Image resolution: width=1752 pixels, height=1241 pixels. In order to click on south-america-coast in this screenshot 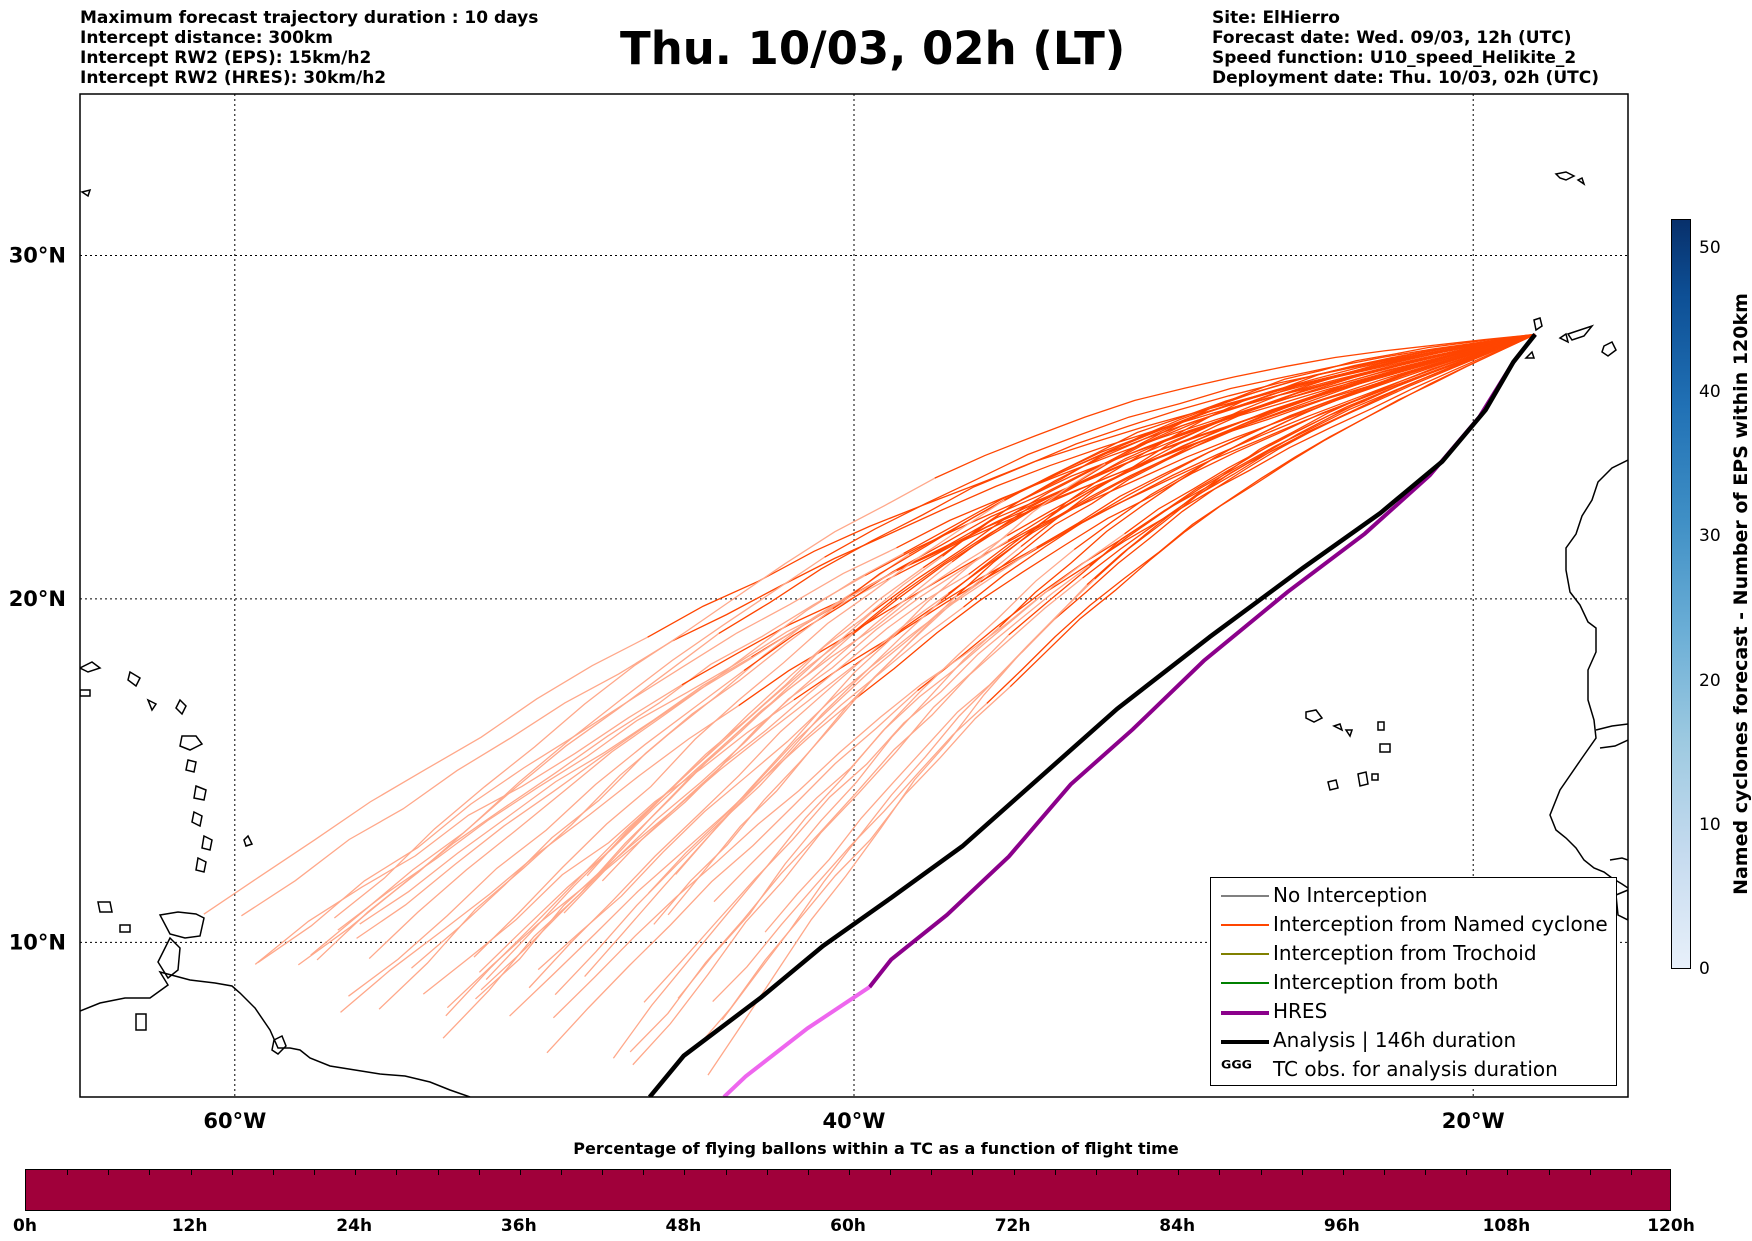, I will do `click(275, 1033)`.